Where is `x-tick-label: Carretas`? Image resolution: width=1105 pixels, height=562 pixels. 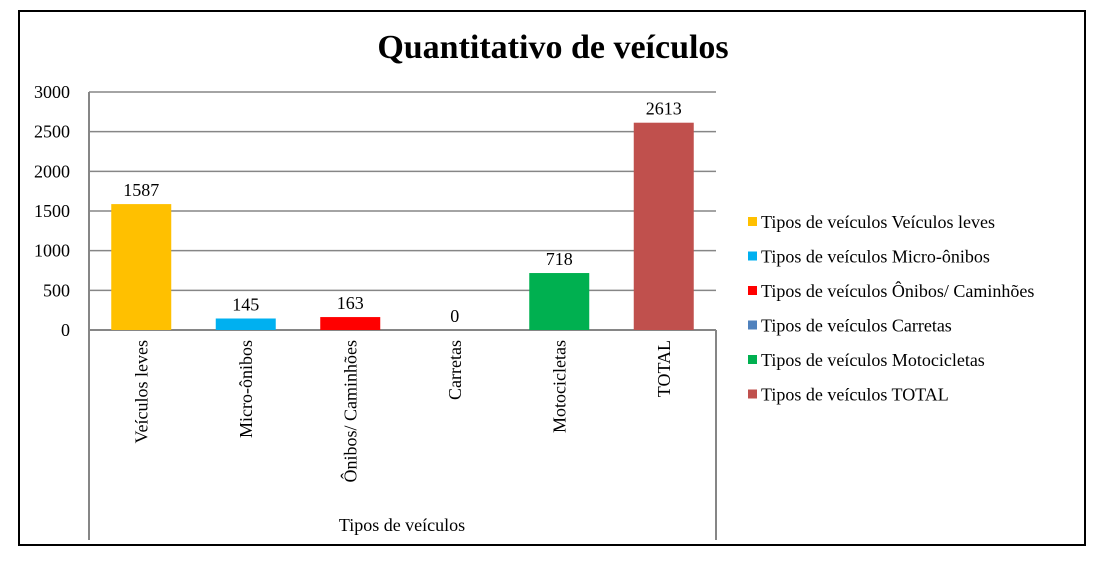
x-tick-label: Carretas is located at coordinates (455, 370).